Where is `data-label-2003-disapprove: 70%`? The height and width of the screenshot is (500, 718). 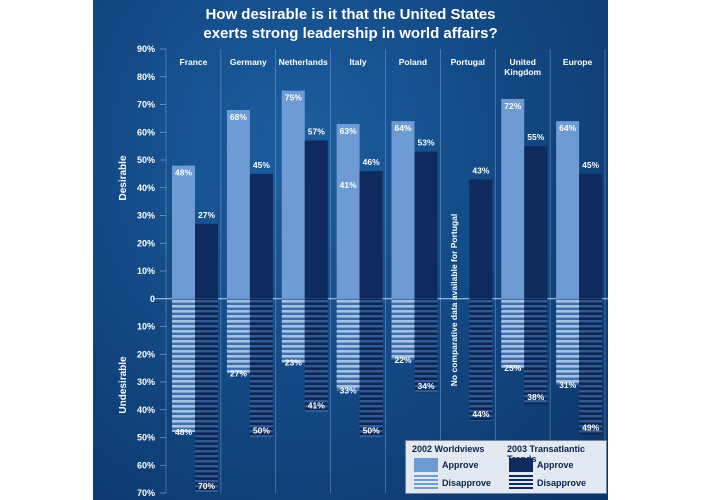
data-label-2003-disapprove: 70% is located at coordinates (206, 486).